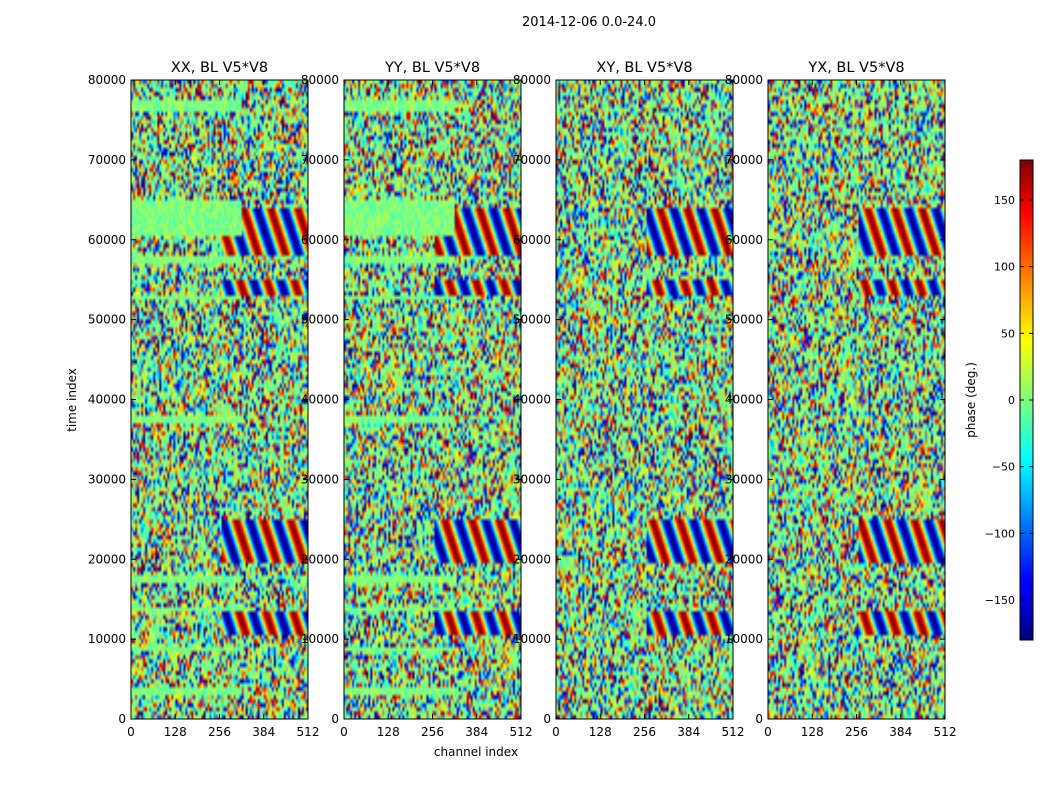  What do you see at coordinates (1003, 467) in the screenshot?
I see `colorbar-tick-label: −50` at bounding box center [1003, 467].